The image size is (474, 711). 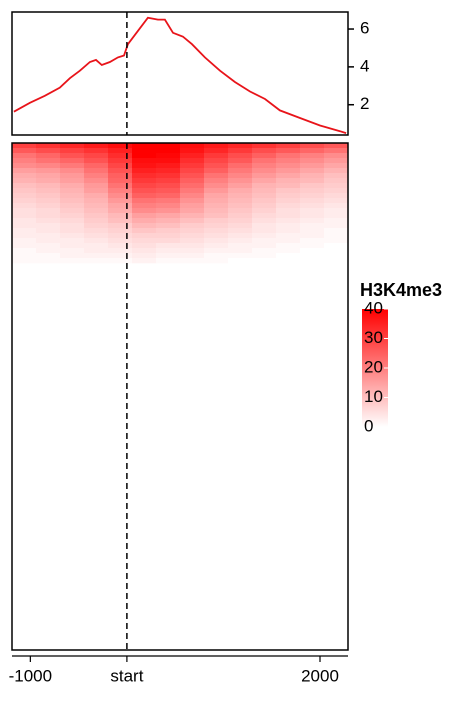 I want to click on x-tick-label: -1000, so click(x=30, y=675).